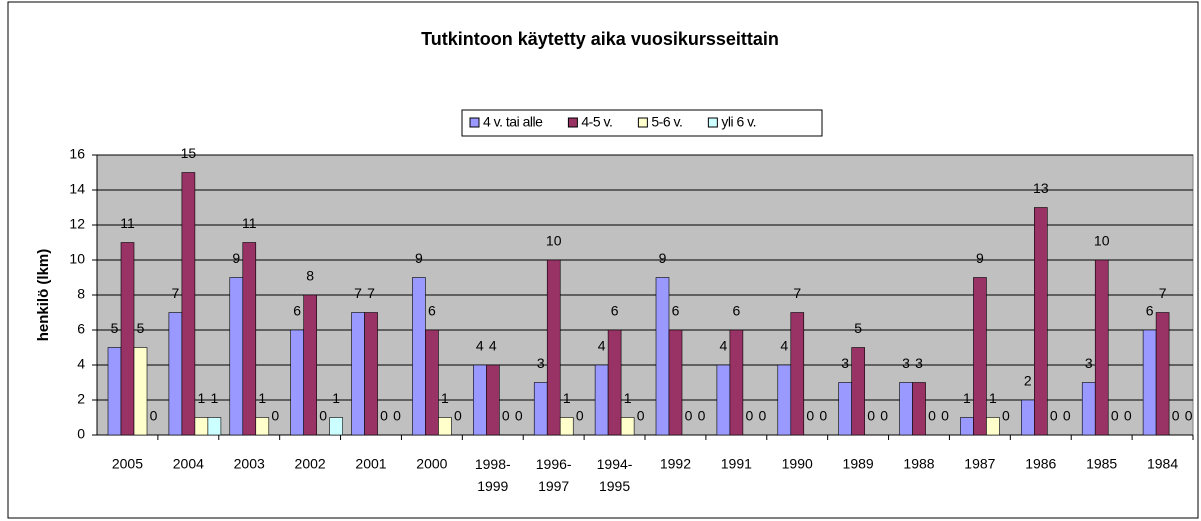  Describe the element at coordinates (189, 153) in the screenshot. I see `data-label: 15` at that location.